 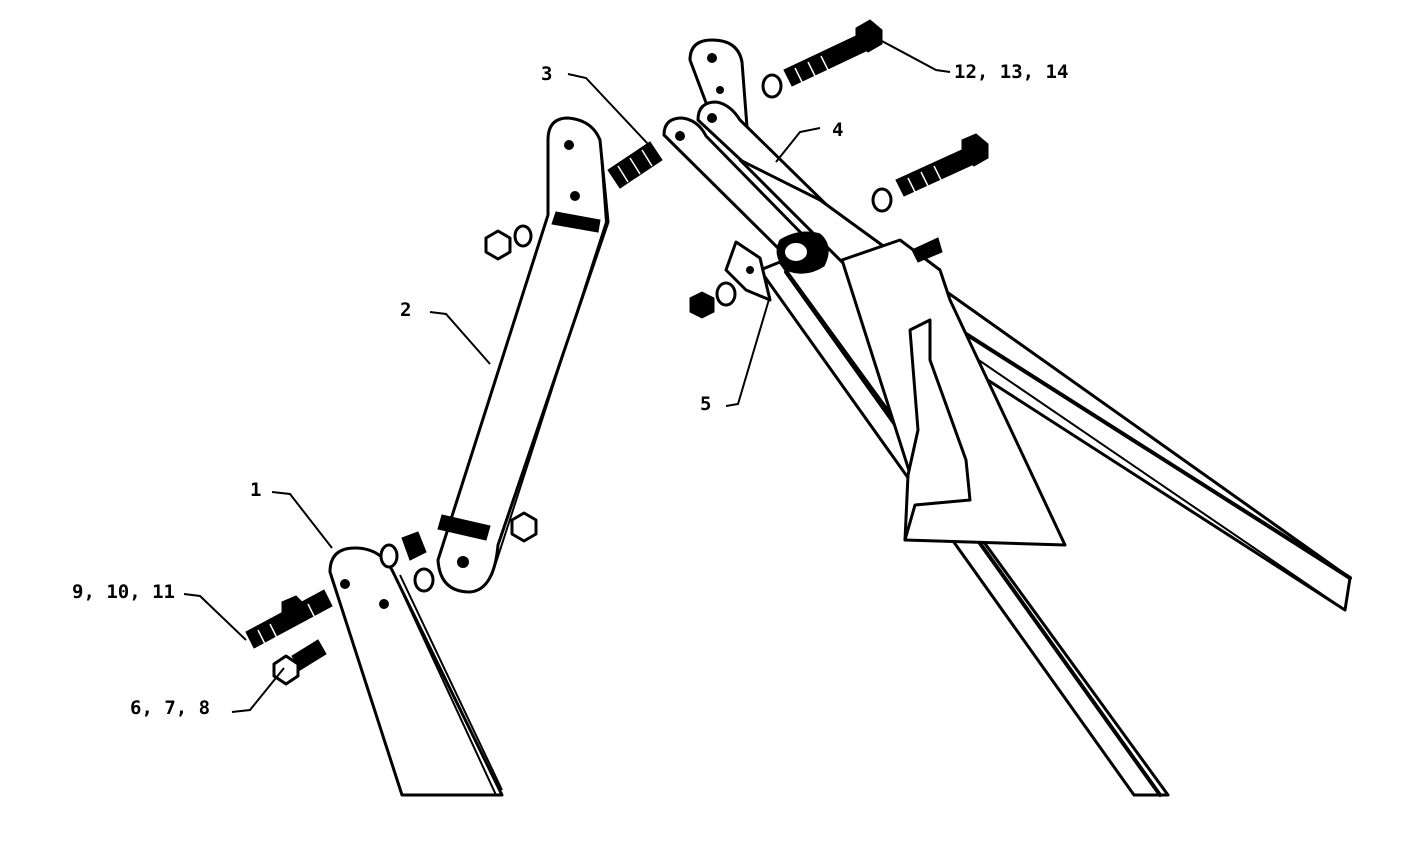 What do you see at coordinates (416, 671) in the screenshot?
I see `part-1-lower-arm` at bounding box center [416, 671].